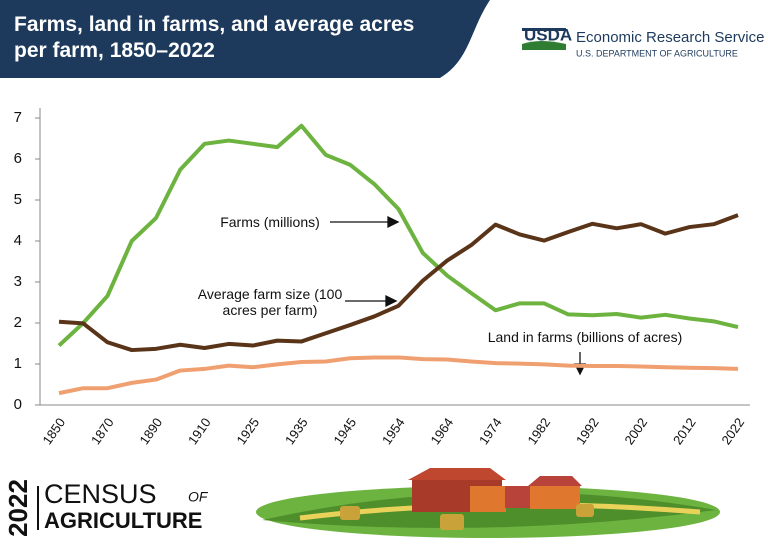  I want to click on x-tick-label: 2012, so click(684, 431).